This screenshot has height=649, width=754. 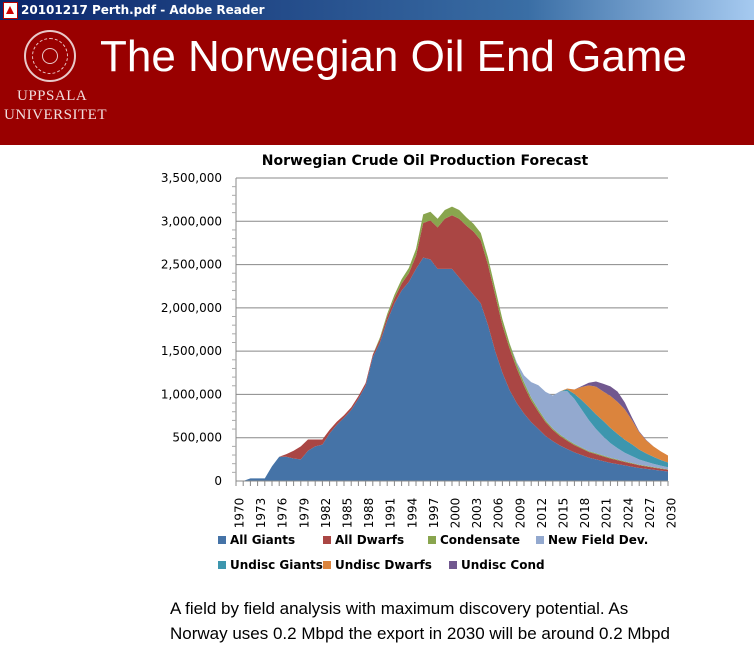 I want to click on x-tick-label: 2027, so click(x=650, y=513).